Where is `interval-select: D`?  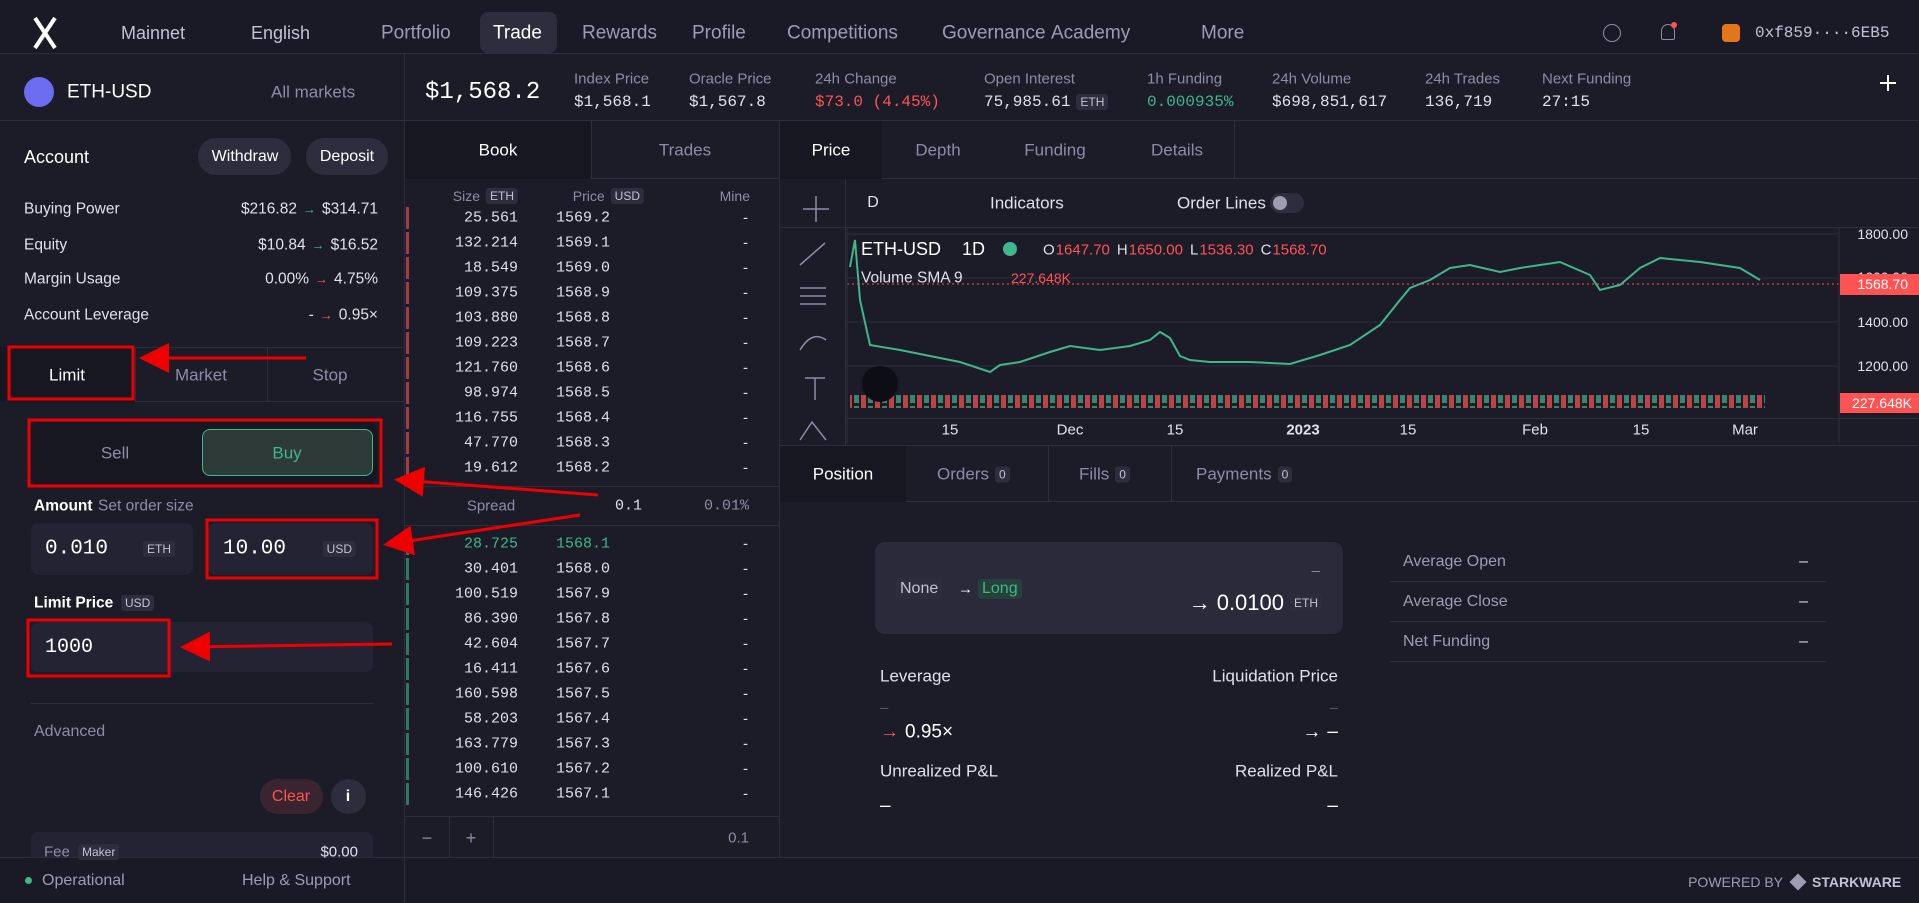 interval-select: D is located at coordinates (873, 202).